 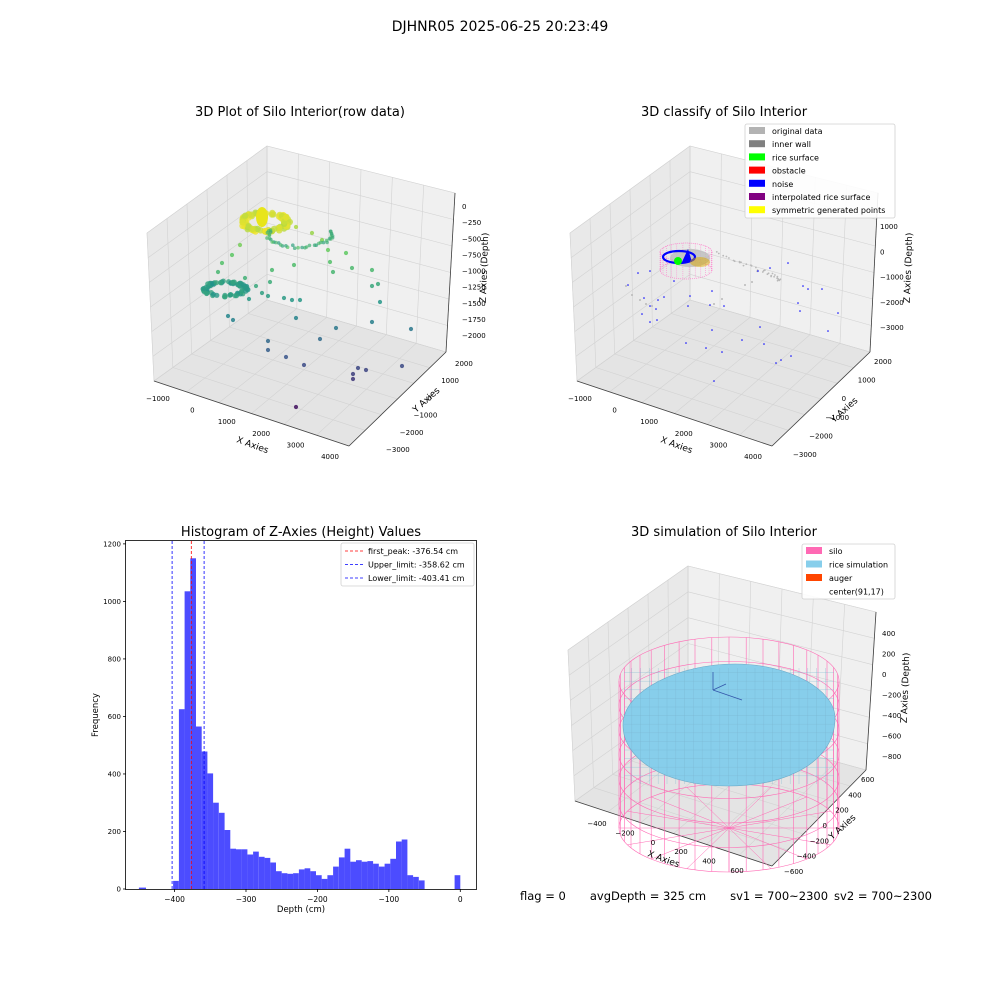 I want to click on avg-depth-status: avgDepth = 325 cm, so click(x=648, y=896).